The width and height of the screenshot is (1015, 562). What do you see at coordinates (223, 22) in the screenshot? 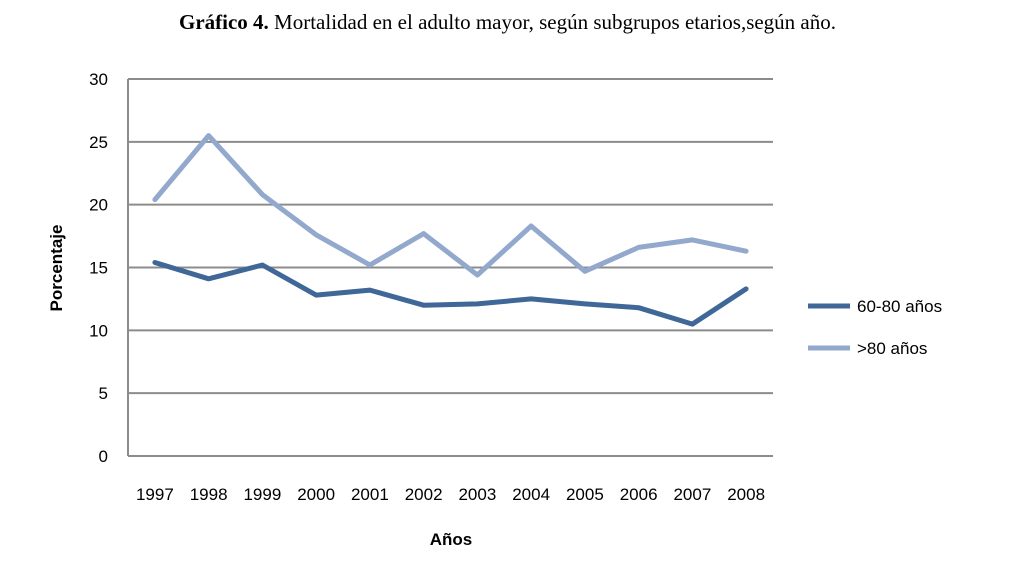
I see `chart-title-bold: Gráfico 4.` at bounding box center [223, 22].